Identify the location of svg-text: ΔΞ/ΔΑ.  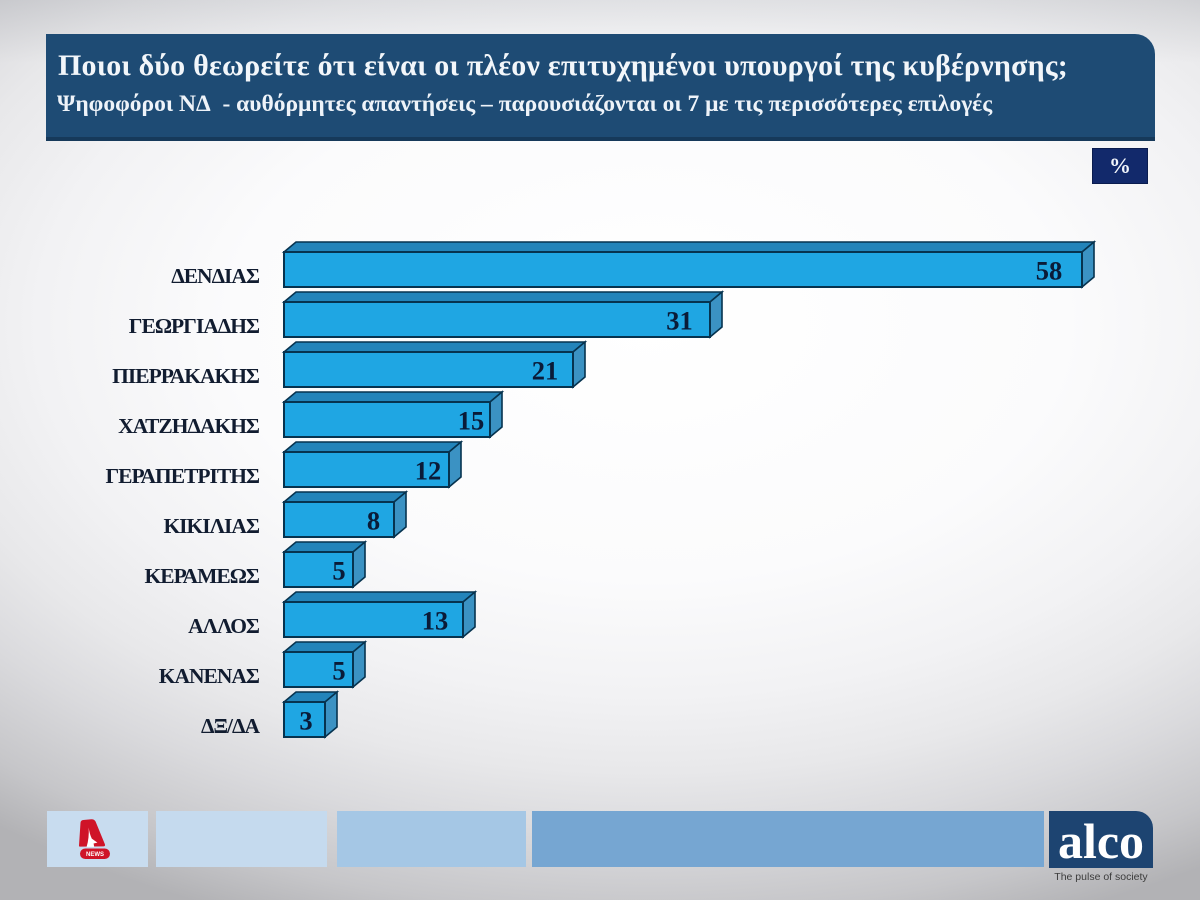
(230, 726).